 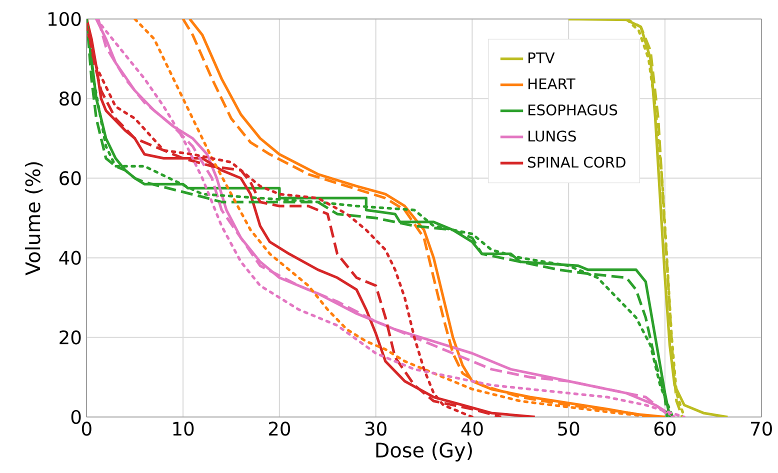 What do you see at coordinates (183, 429) in the screenshot?
I see `x-tick-label: 10` at bounding box center [183, 429].